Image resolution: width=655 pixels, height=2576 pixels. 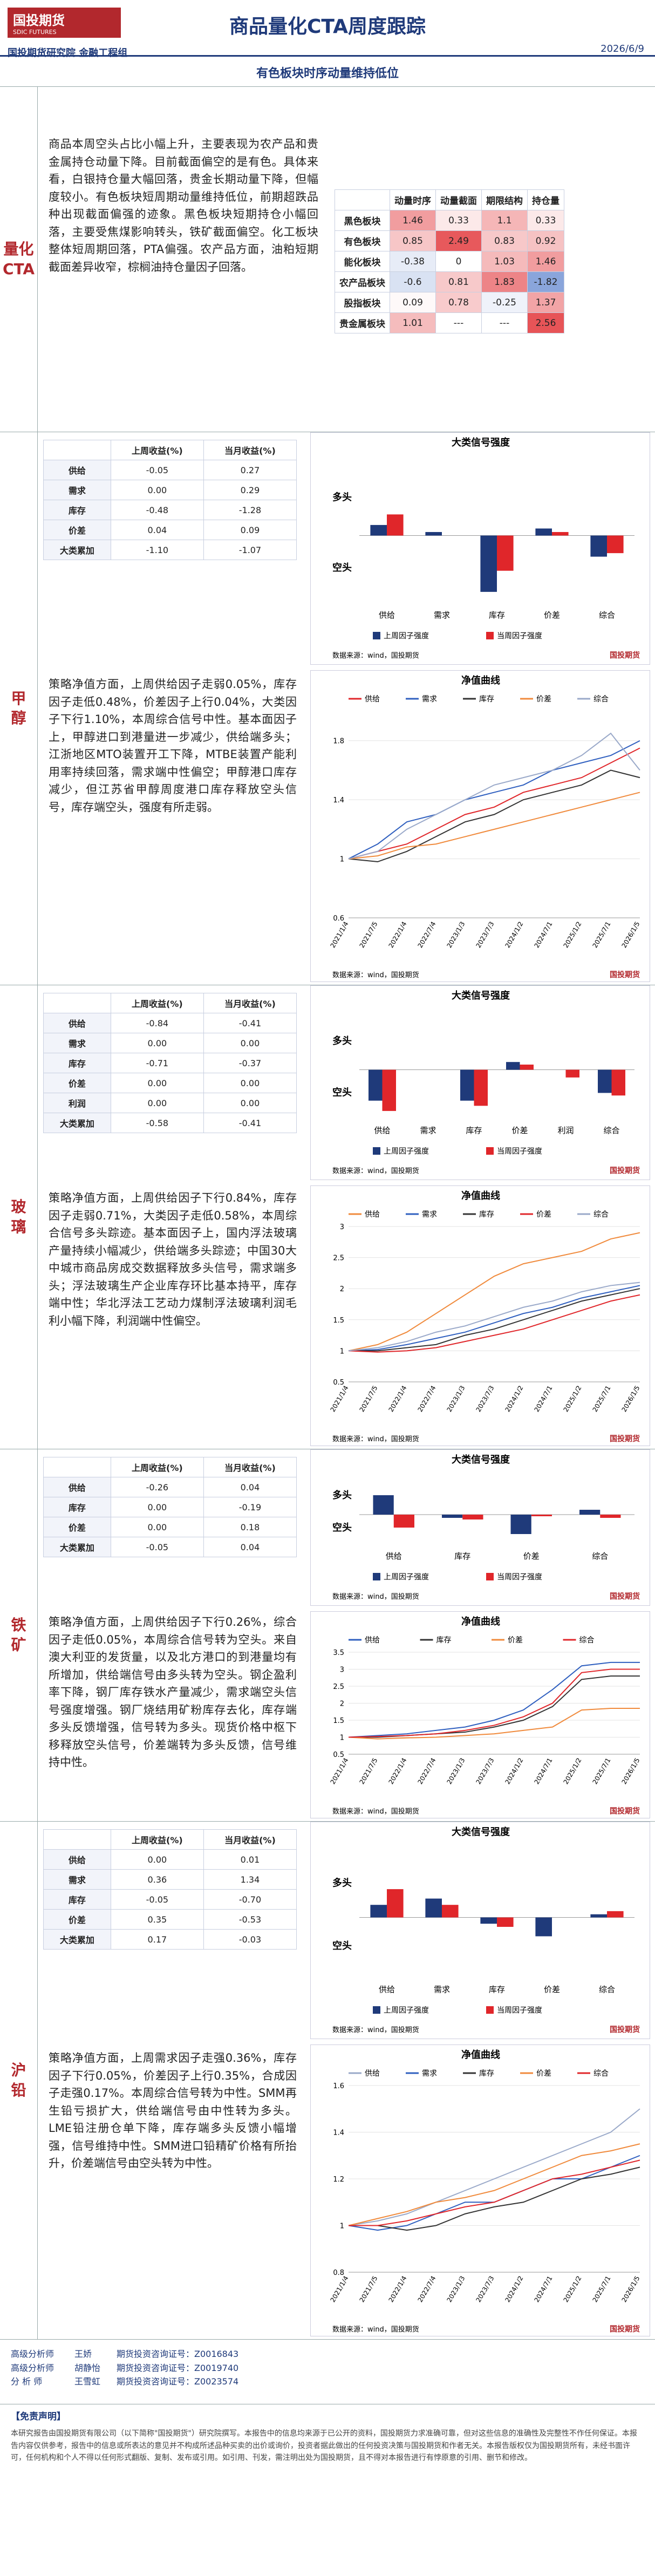 What do you see at coordinates (157, 1043) in the screenshot?
I see `table-cell: 0.00` at bounding box center [157, 1043].